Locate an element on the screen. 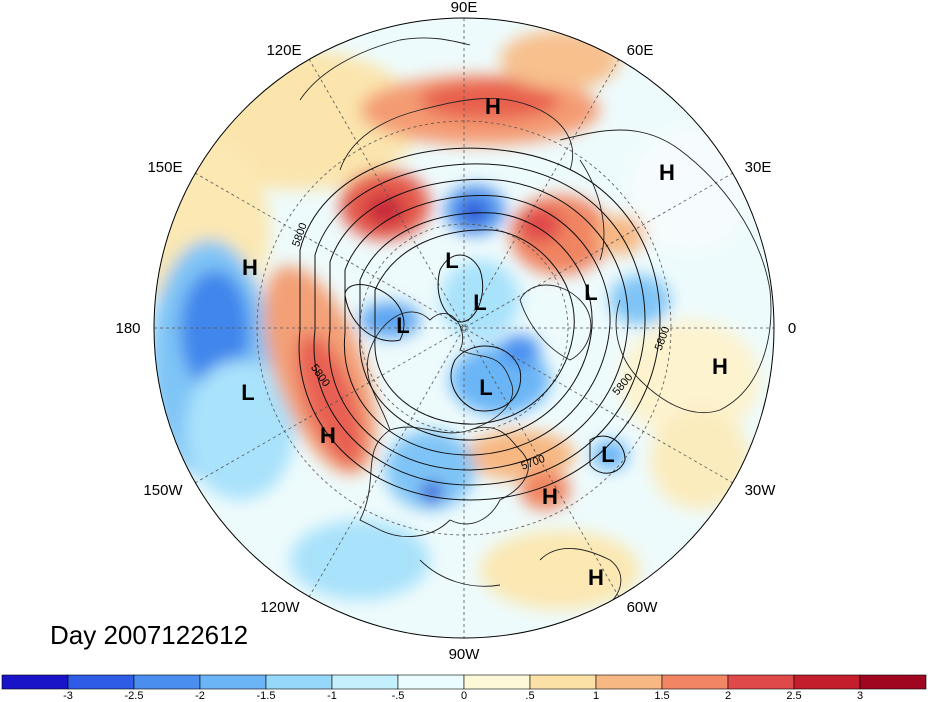  colorbar-tick-label: 2 is located at coordinates (728, 696).